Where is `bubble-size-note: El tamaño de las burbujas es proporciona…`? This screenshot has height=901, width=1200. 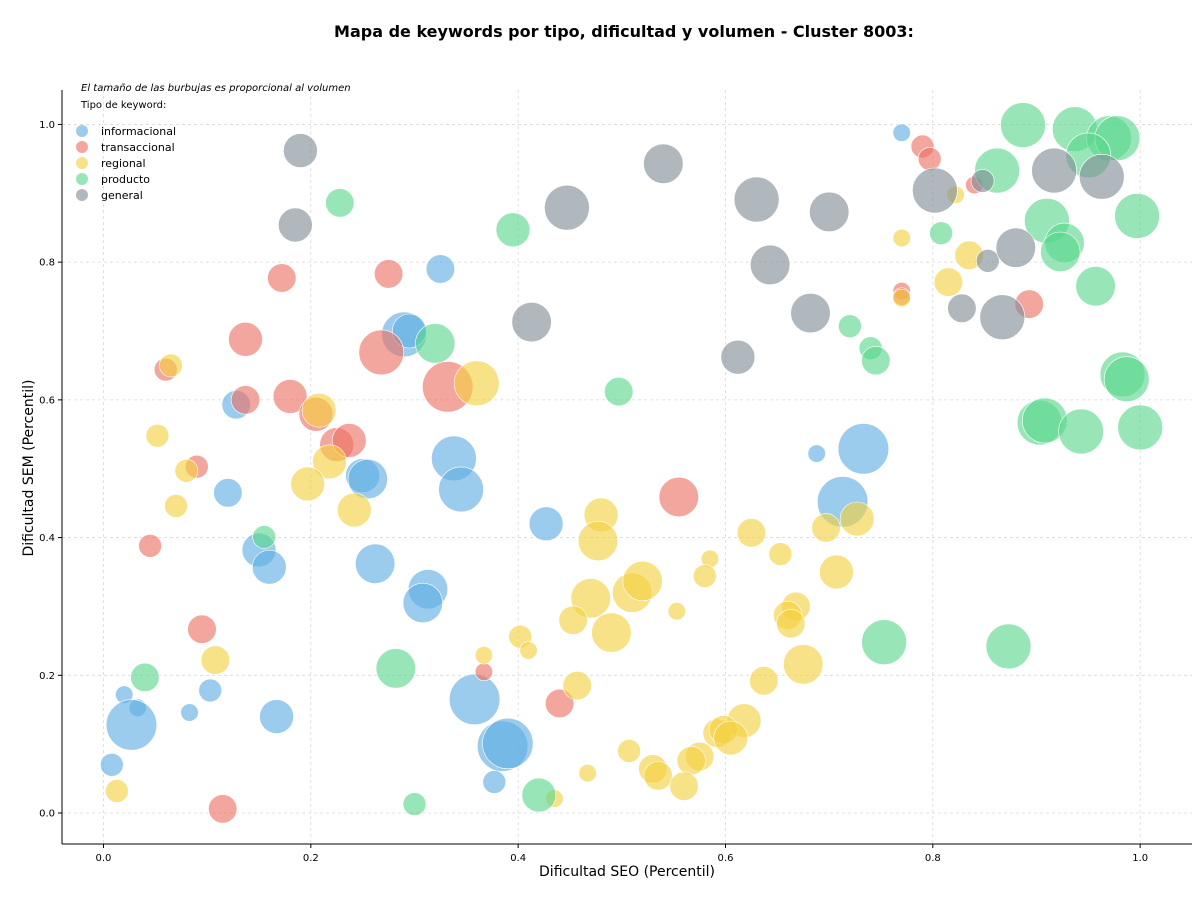 bubble-size-note: El tamaño de las burbujas es proporciona… is located at coordinates (216, 88).